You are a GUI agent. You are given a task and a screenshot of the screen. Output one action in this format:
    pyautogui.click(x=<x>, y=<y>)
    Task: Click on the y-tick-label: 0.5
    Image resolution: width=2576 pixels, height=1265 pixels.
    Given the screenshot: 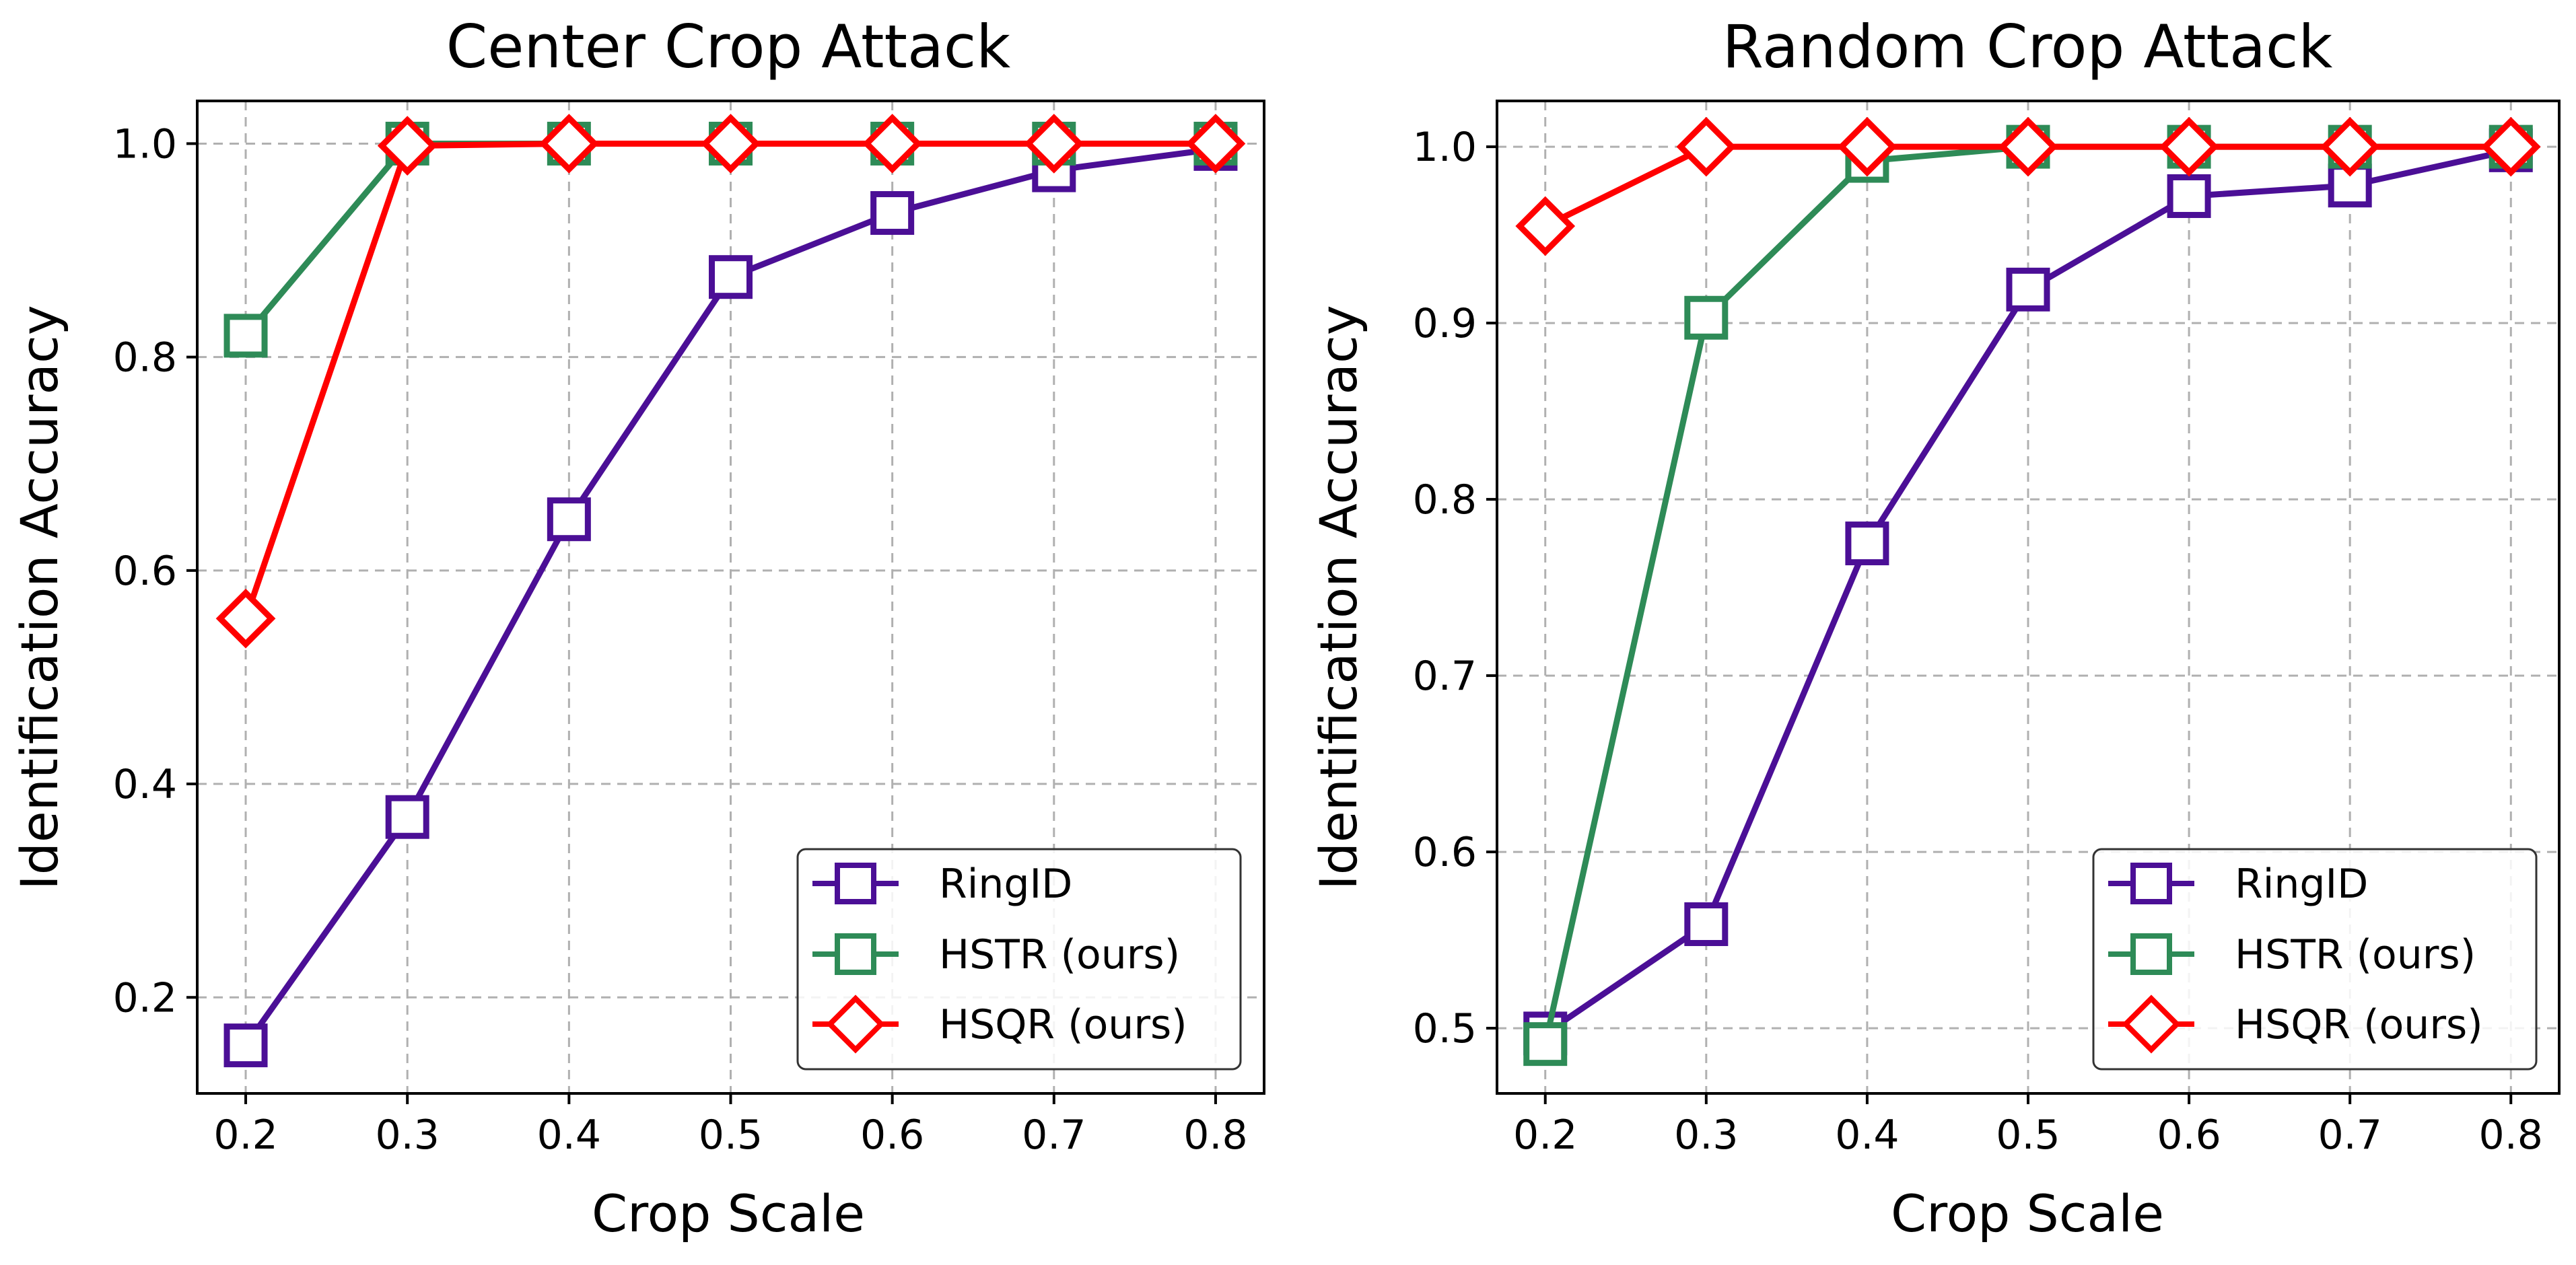 What is the action you would take?
    pyautogui.click(x=1445, y=1028)
    